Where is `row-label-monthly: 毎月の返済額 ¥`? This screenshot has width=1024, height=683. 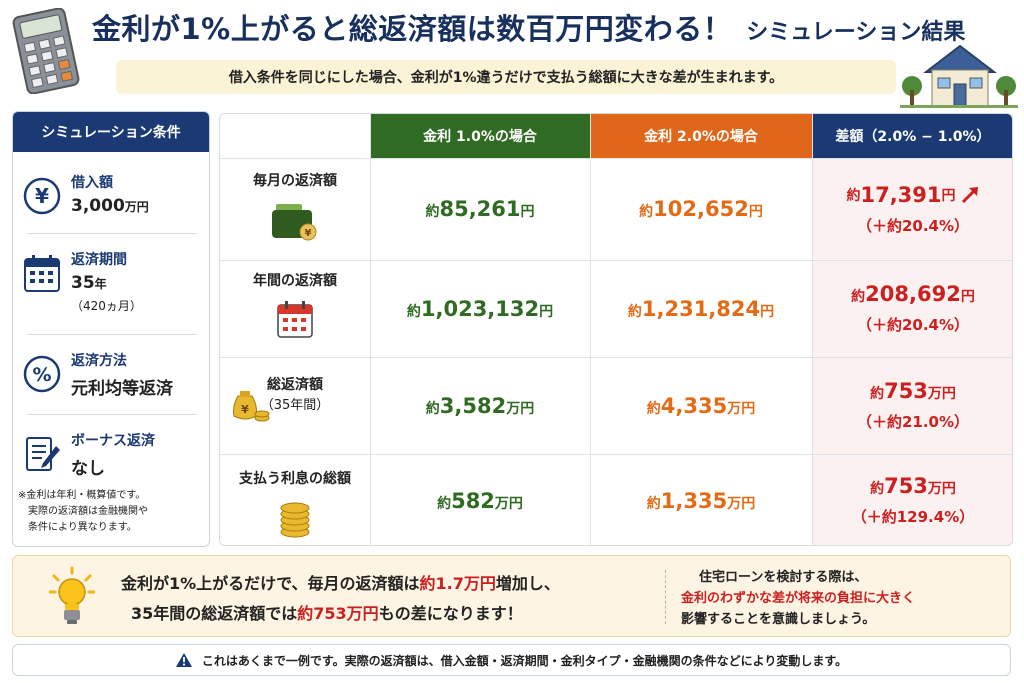
row-label-monthly: 毎月の返済額 ¥ is located at coordinates (295, 206).